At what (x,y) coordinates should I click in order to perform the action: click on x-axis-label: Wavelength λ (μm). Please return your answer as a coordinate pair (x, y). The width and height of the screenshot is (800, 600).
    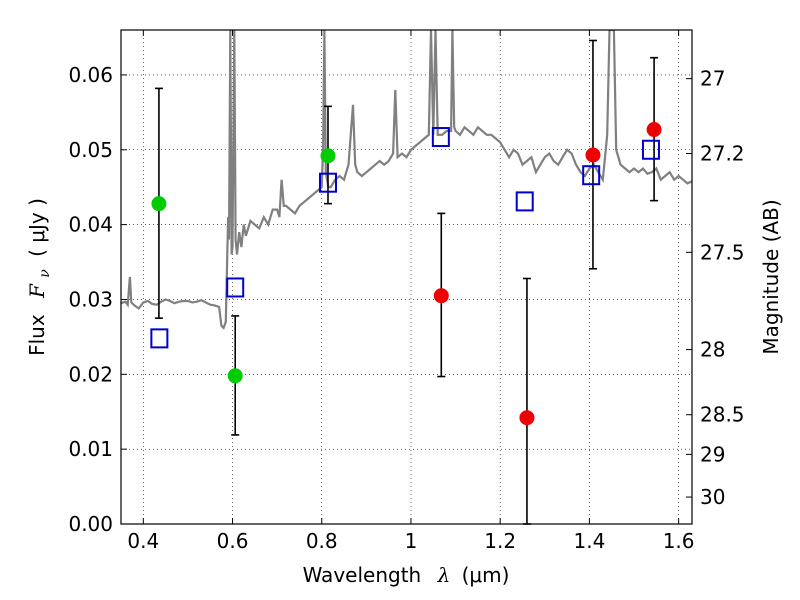
    Looking at the image, I should click on (406, 575).